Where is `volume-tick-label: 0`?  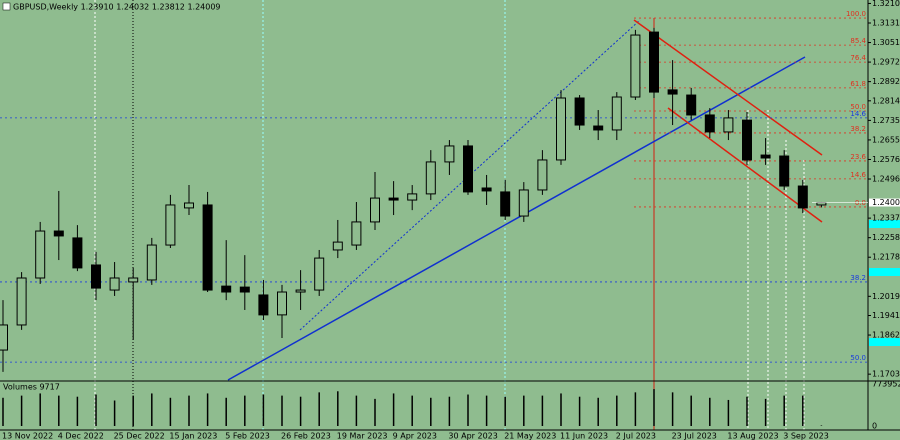
volume-tick-label: 0 is located at coordinates (874, 426).